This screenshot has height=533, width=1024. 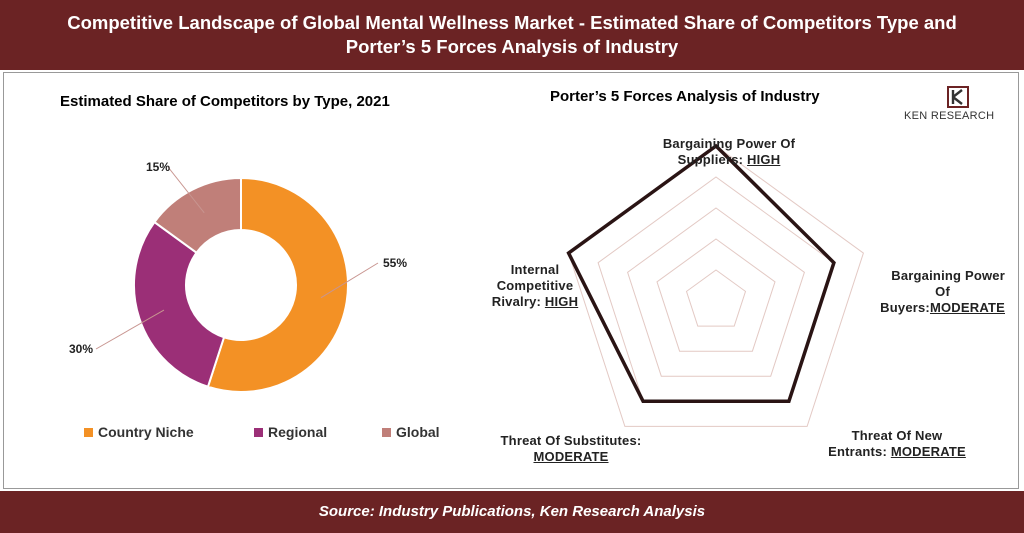 I want to click on radar-label-buyers-line-2: Of, so click(x=942, y=291).